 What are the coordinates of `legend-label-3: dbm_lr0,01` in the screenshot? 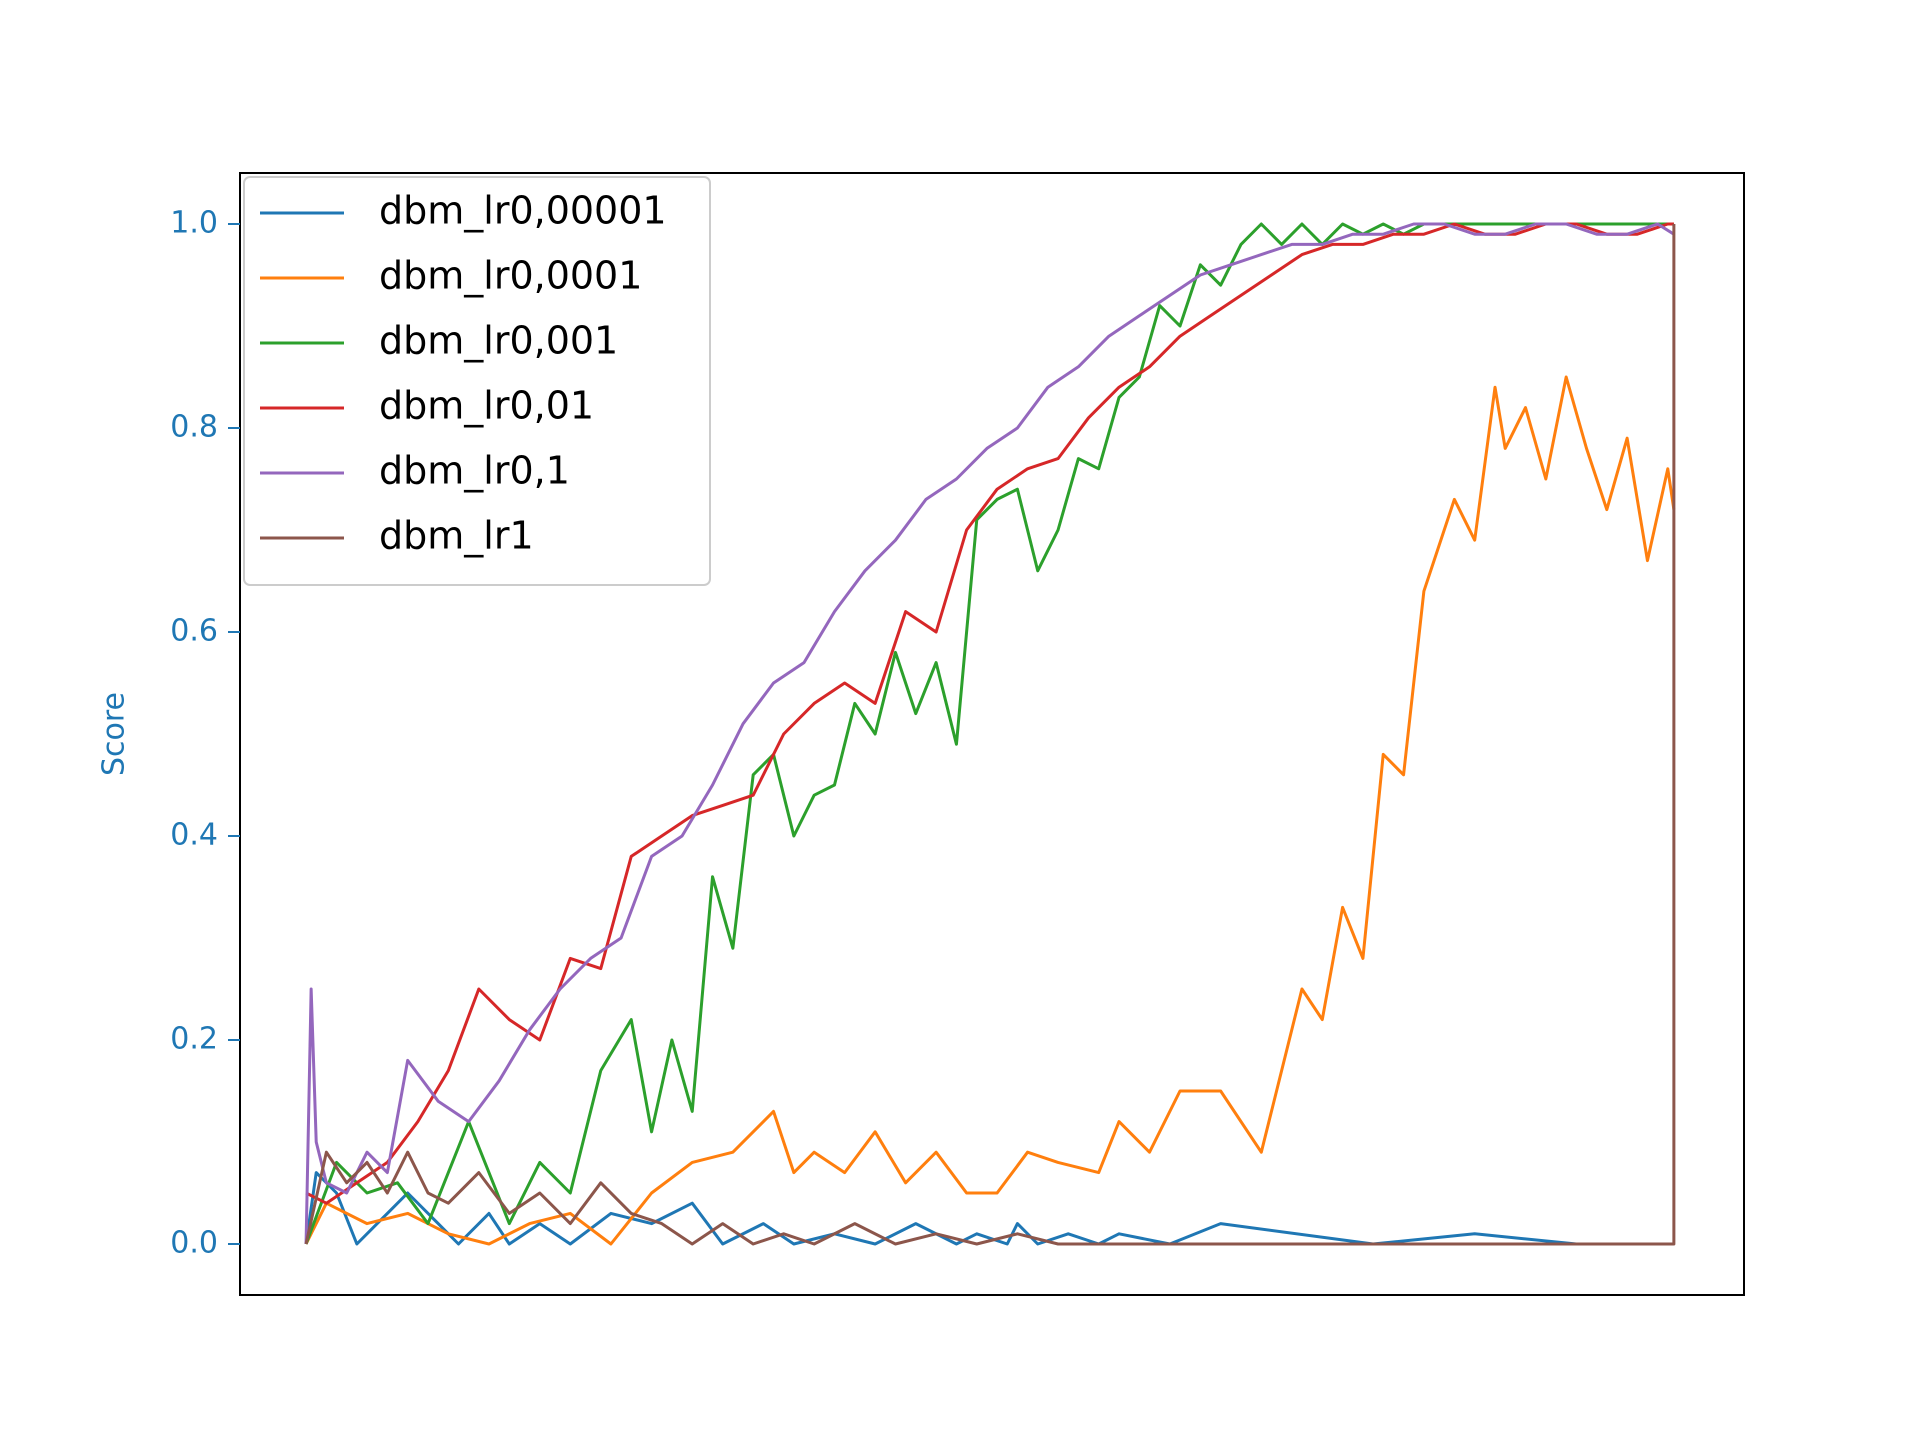 It's located at (486, 406).